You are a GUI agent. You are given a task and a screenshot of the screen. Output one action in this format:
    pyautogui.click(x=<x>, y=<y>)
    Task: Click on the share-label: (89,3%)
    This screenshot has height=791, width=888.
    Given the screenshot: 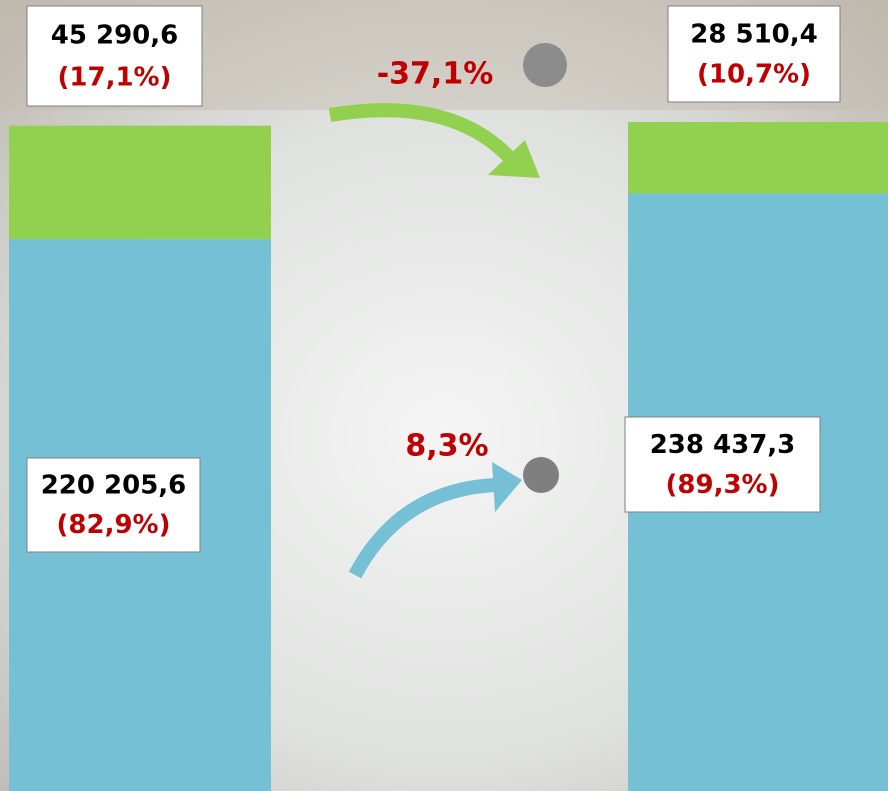 What is the action you would take?
    pyautogui.click(x=723, y=485)
    